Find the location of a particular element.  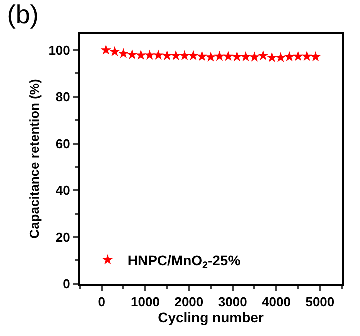

x-axis-title: Cycling number is located at coordinates (211, 318).